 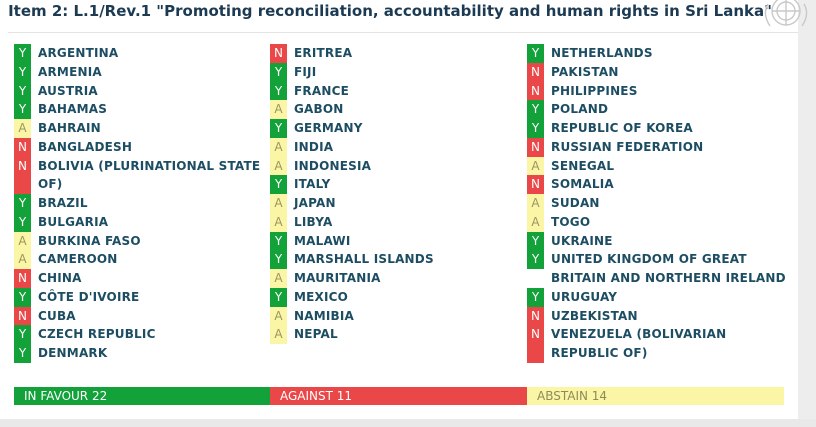 What do you see at coordinates (89, 296) in the screenshot?
I see `country-name: CÔTE D'IVOIRE` at bounding box center [89, 296].